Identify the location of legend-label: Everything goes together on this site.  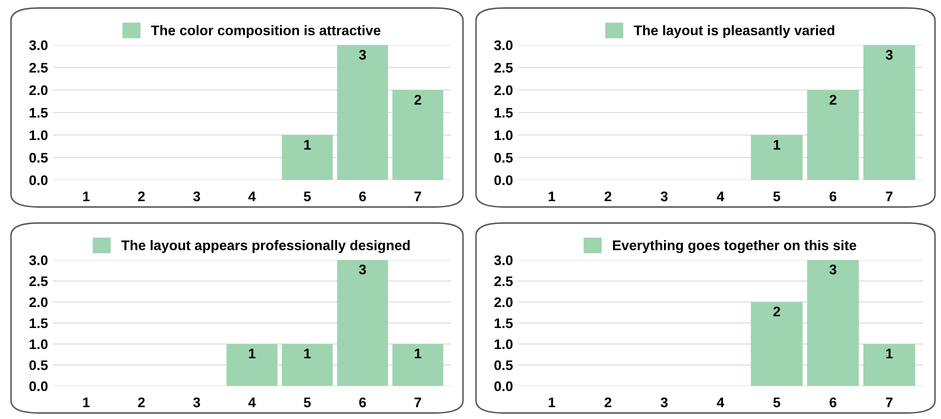
(734, 247).